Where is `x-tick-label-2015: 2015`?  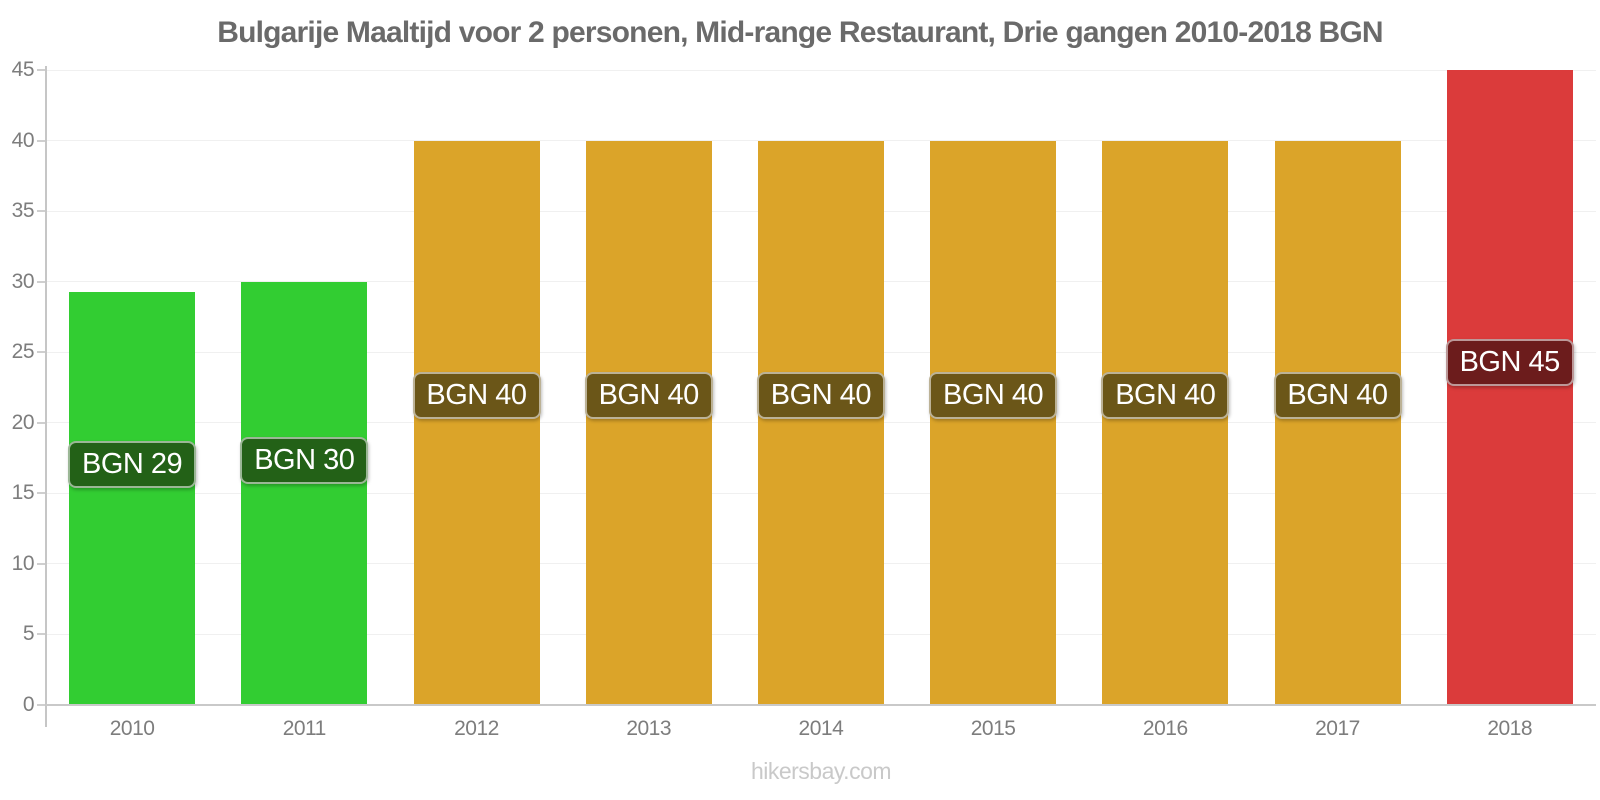
x-tick-label-2015: 2015 is located at coordinates (993, 728).